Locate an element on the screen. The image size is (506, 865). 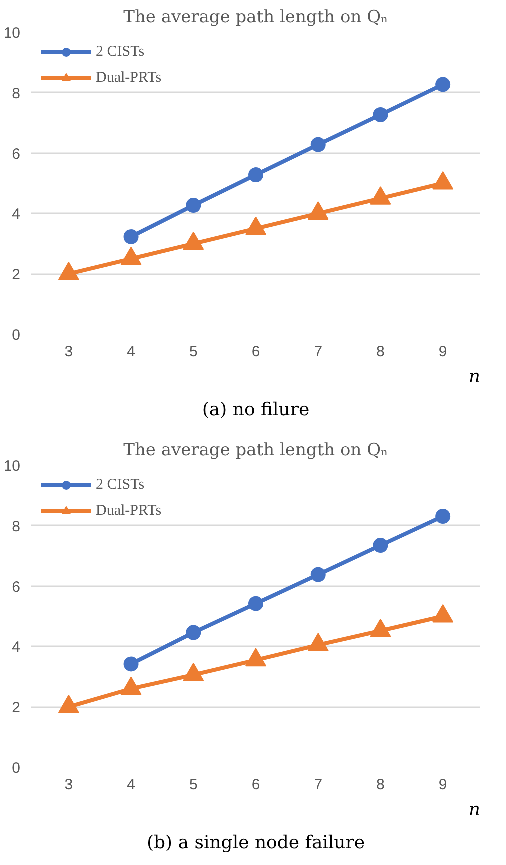
text: (b) a single node failure is located at coordinates (256, 843).